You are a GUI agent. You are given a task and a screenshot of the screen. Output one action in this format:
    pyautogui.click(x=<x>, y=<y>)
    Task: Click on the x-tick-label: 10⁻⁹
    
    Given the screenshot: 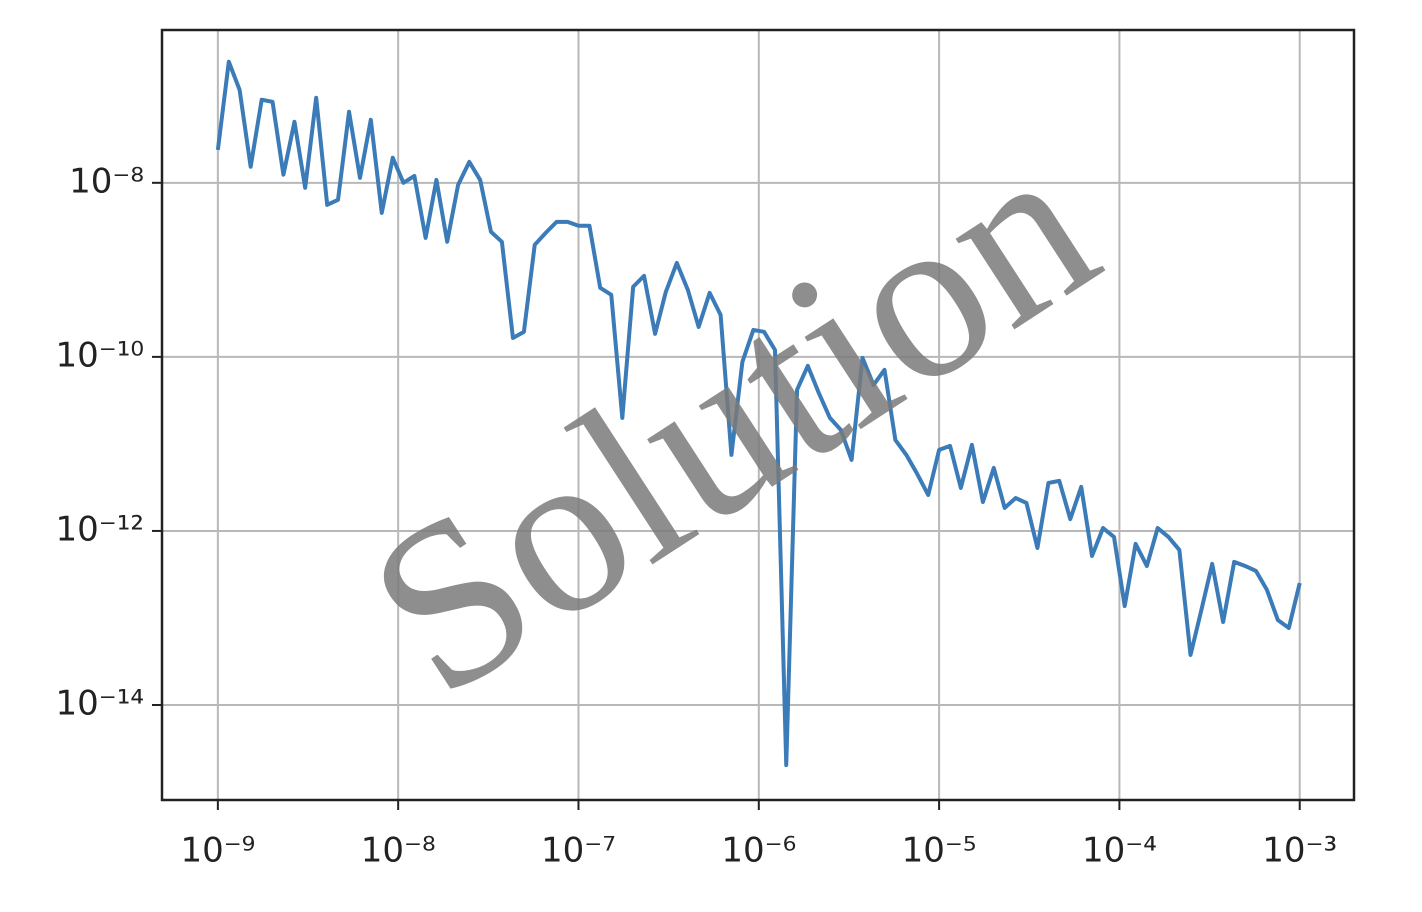 What is the action you would take?
    pyautogui.click(x=217, y=851)
    